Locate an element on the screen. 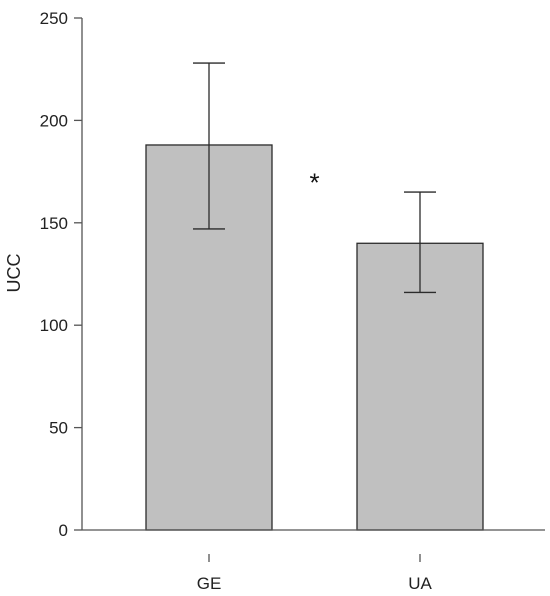  y-tick-label-0: 0 is located at coordinates (63, 530).